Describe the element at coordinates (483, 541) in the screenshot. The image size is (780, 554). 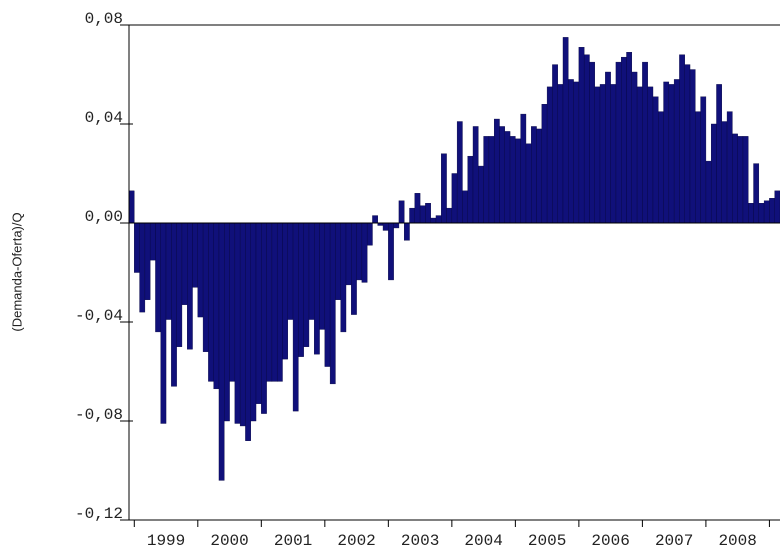
I see `x-tick-label: 2004` at that location.